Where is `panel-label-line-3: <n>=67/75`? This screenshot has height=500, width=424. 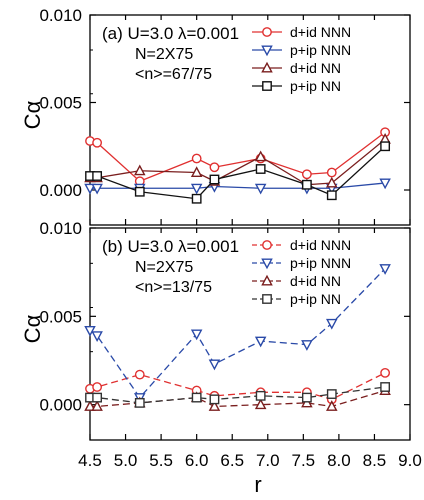
panel-label-line-3: <n>=67/75 is located at coordinates (173, 74).